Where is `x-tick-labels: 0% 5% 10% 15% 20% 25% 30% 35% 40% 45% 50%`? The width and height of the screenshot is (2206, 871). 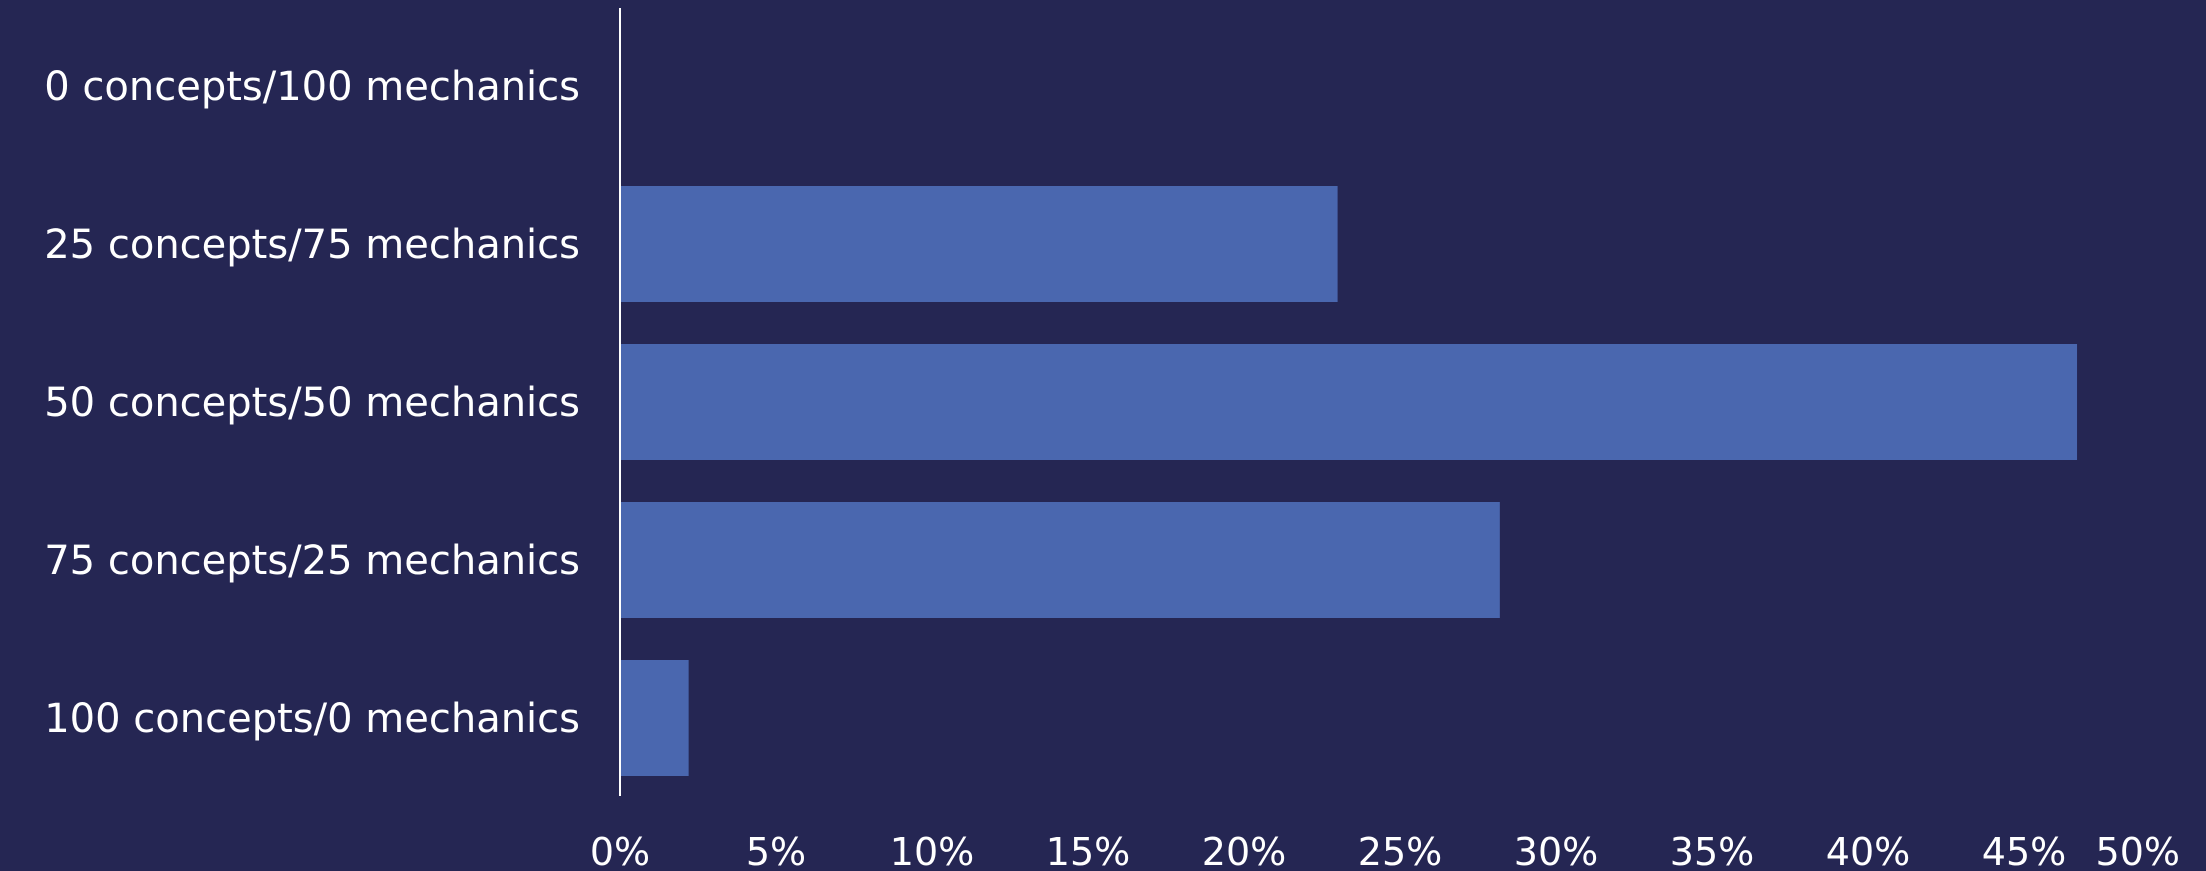 x-tick-labels: 0% 5% 10% 15% 20% 25% 30% 35% 40% 45% 50% is located at coordinates (1385, 850).